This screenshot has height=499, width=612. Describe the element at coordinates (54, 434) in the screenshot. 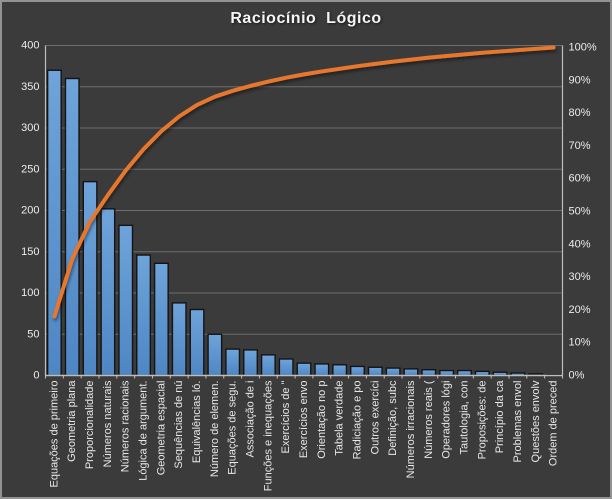

I see `category-label: Equações de primeiro` at that location.